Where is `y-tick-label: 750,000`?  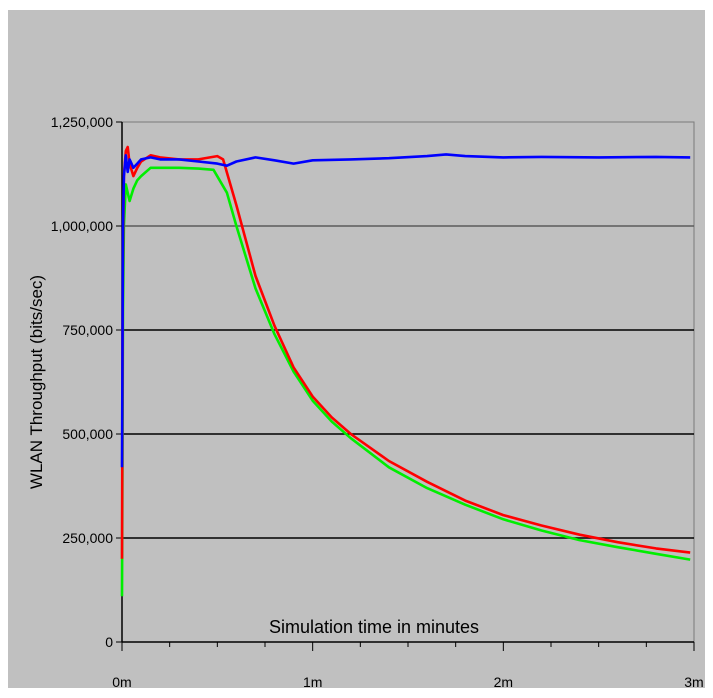
y-tick-label: 750,000 is located at coordinates (87, 330).